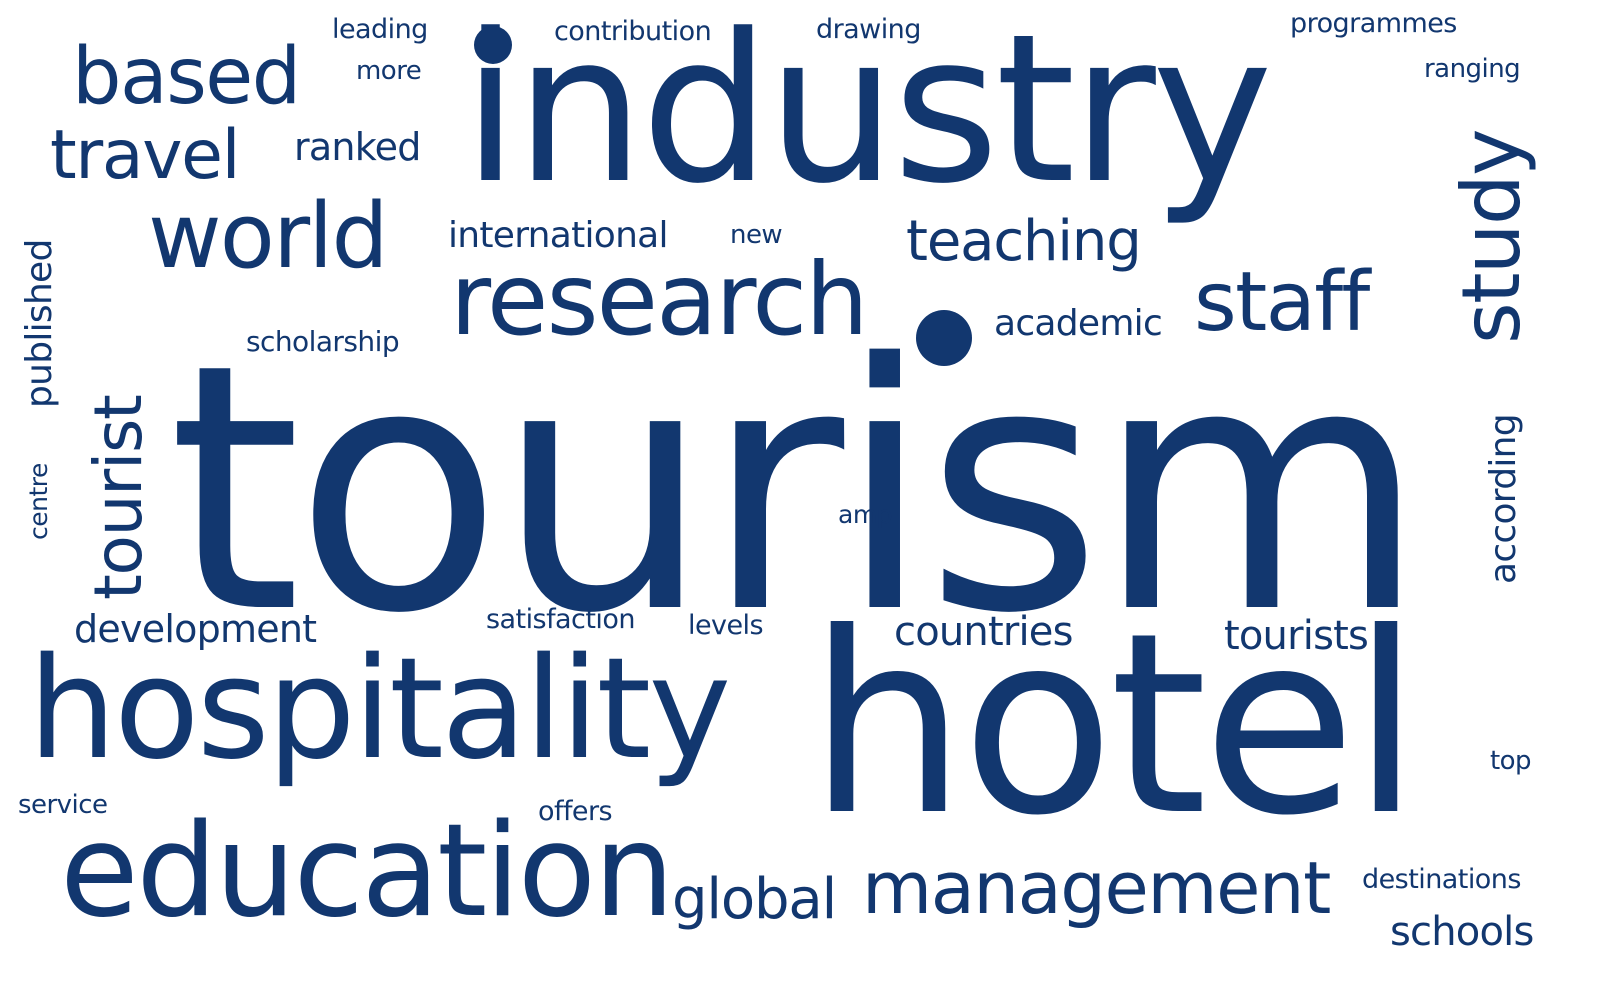 Image resolution: width=1600 pixels, height=1000 pixels. I want to click on word-published: published, so click(39, 323).